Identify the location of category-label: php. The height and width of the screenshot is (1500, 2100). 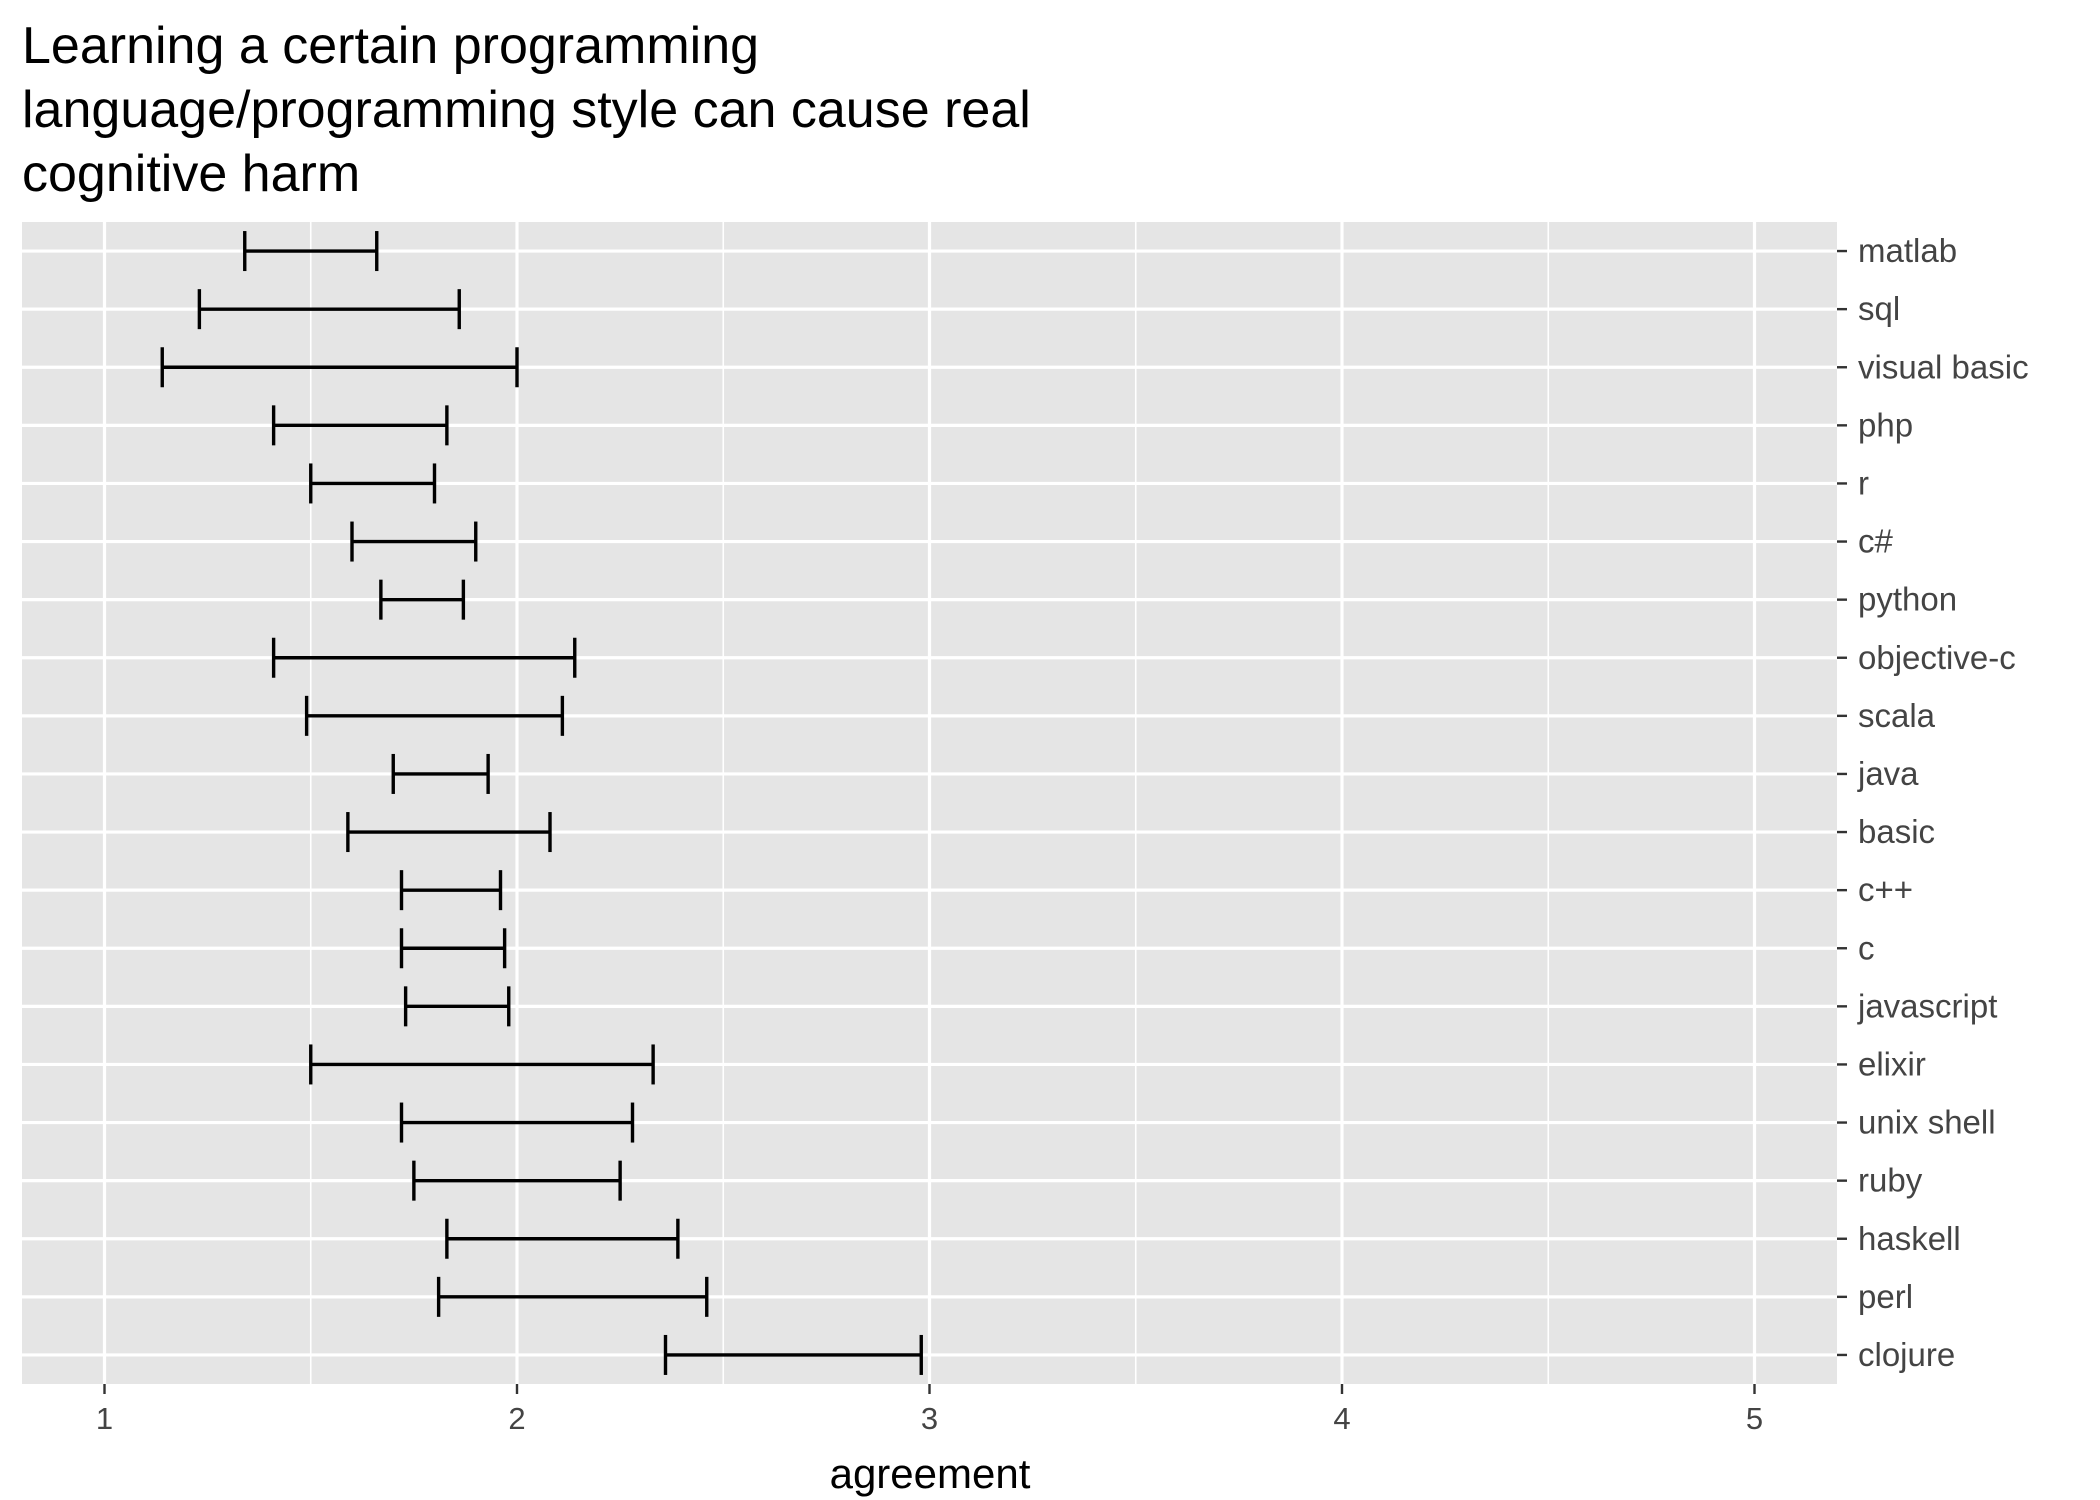
(1885, 424).